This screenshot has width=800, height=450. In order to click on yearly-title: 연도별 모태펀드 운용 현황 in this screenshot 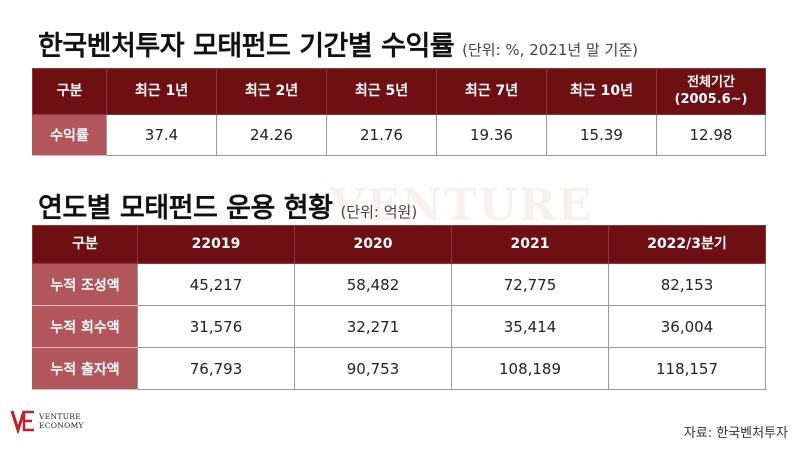, I will do `click(185, 208)`.